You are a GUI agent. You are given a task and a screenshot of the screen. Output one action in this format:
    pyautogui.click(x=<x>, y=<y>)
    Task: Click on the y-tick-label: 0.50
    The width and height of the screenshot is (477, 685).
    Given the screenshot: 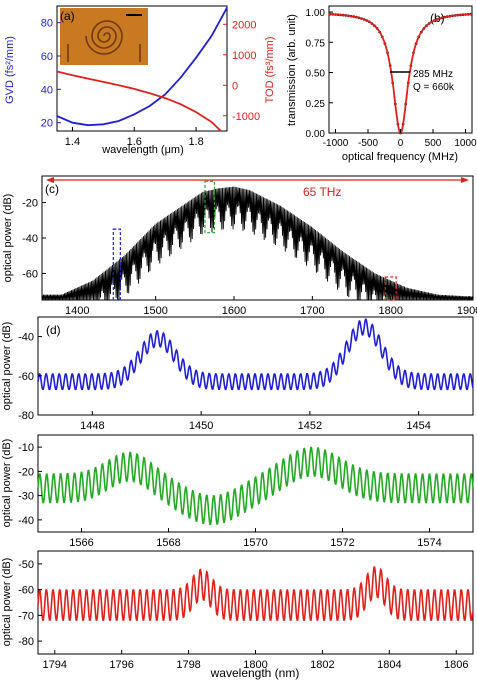 What is the action you would take?
    pyautogui.click(x=316, y=74)
    